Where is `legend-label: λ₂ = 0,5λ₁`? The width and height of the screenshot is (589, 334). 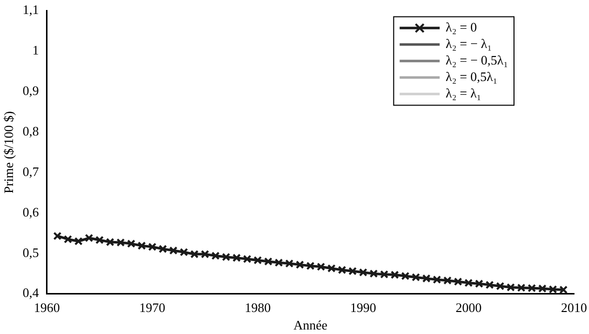
legend-label: λ₂ = 0,5λ₁ is located at coordinates (472, 76).